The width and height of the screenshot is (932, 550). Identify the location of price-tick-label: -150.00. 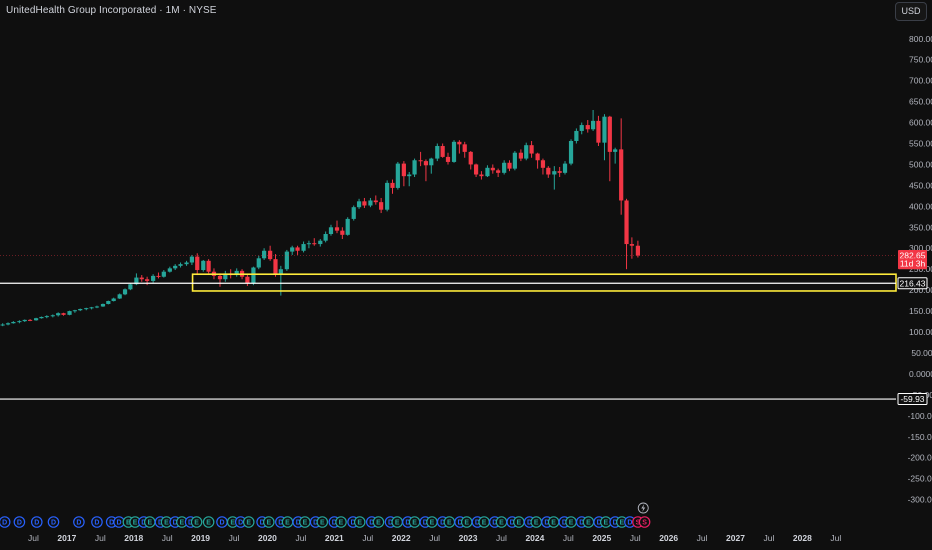
(920, 437).